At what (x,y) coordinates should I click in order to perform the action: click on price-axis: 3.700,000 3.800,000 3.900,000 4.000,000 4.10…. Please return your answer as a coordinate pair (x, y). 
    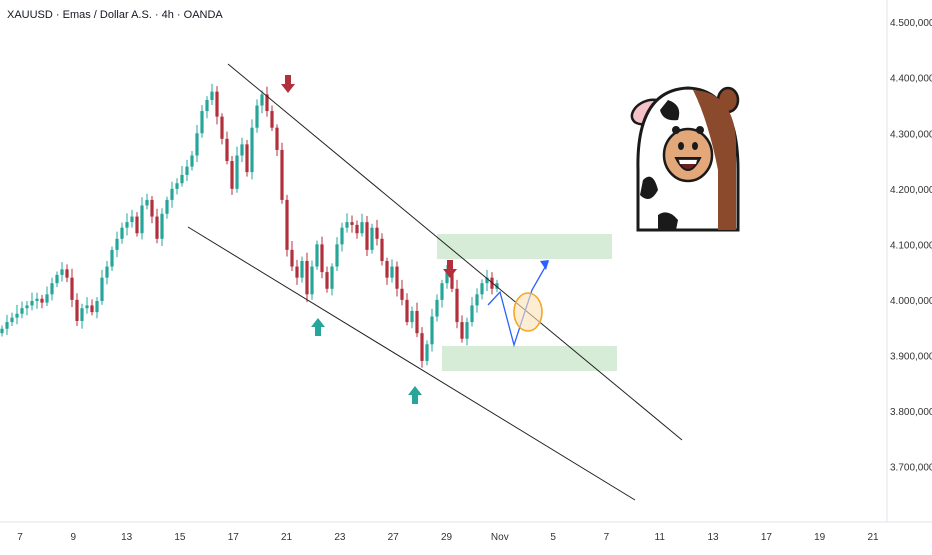
    Looking at the image, I should click on (911, 245).